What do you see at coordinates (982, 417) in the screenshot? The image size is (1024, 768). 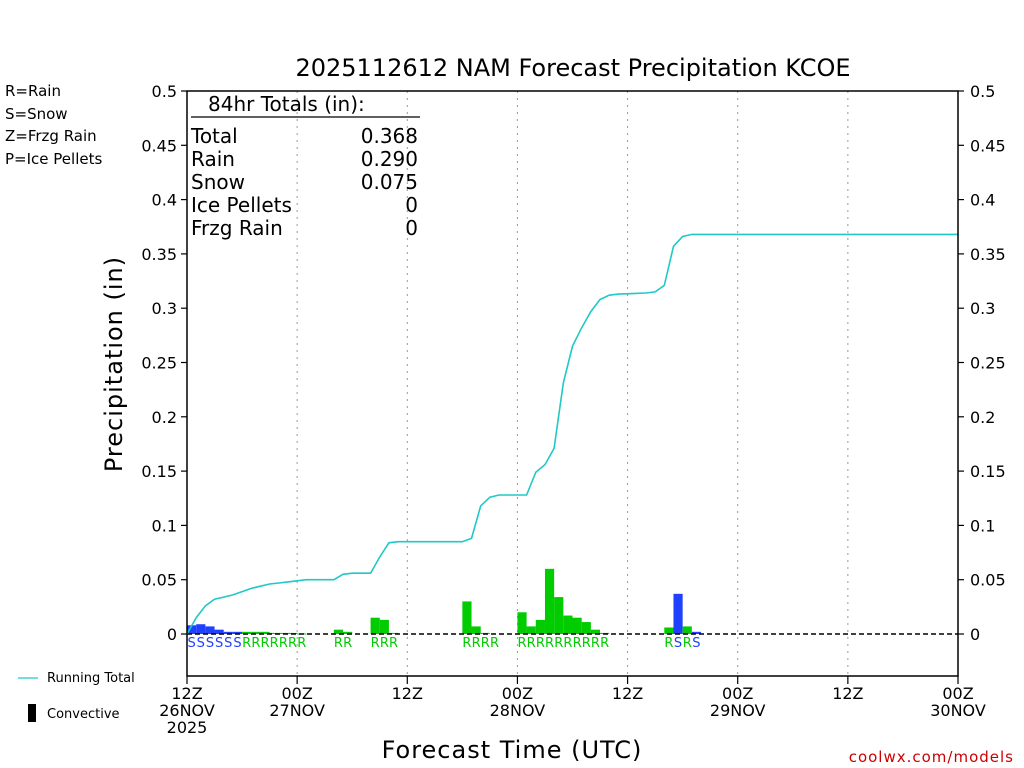 I see `y-tick-label-right: 0.2` at bounding box center [982, 417].